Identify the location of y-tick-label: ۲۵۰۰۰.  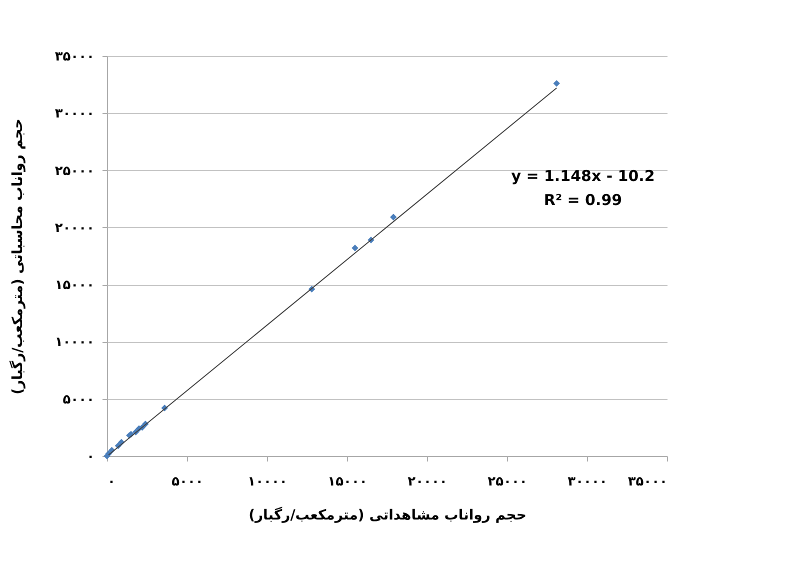
(74, 171).